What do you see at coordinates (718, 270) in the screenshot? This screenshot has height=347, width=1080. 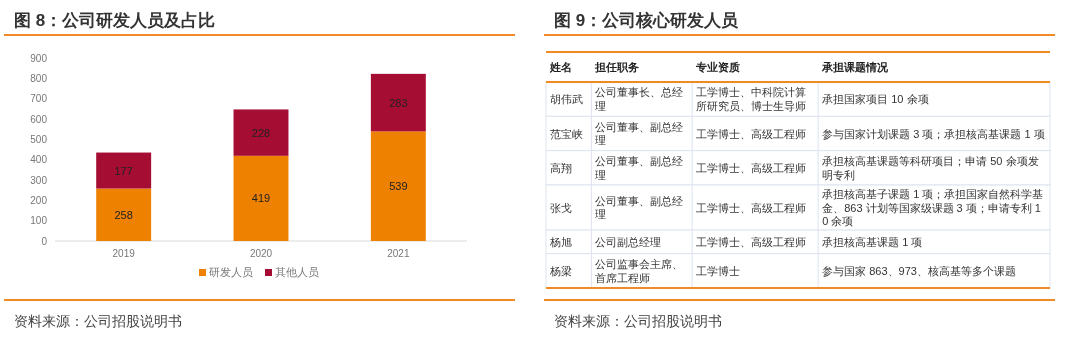 I see `text: 工学博士` at bounding box center [718, 270].